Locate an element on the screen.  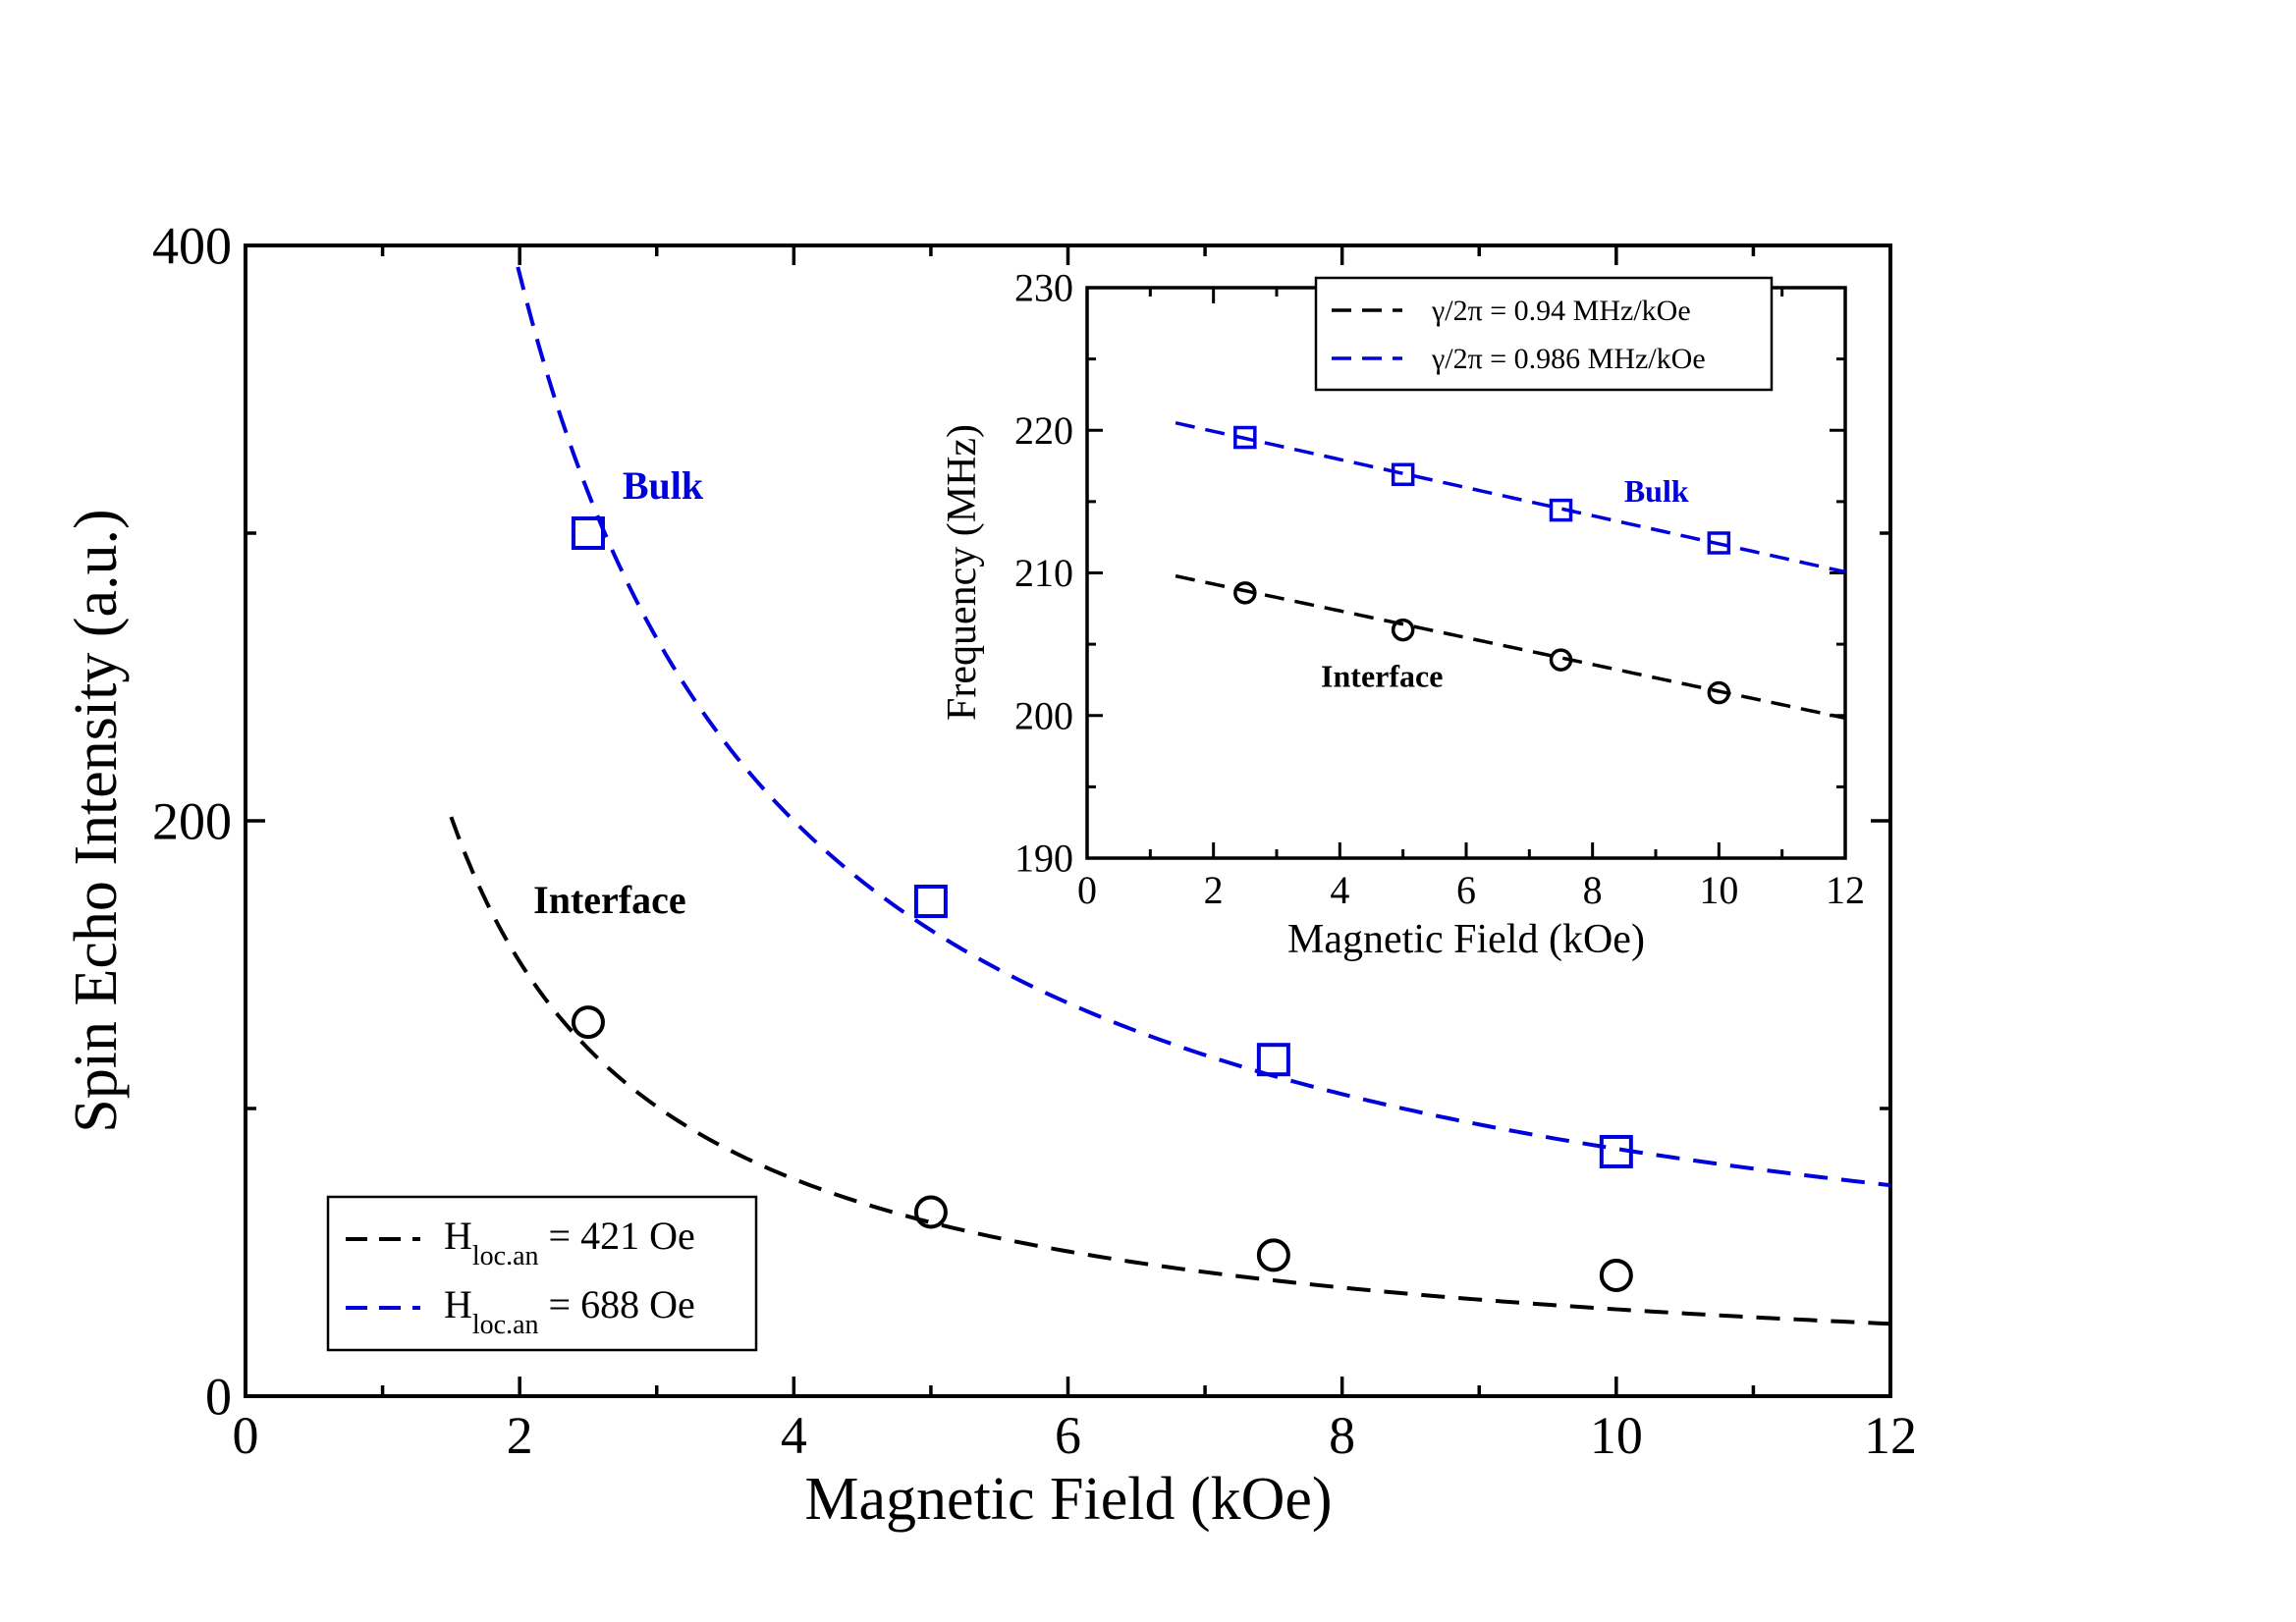
main-legend-entry-2: Hloc.an = 688 Oe is located at coordinates (520, 1311).